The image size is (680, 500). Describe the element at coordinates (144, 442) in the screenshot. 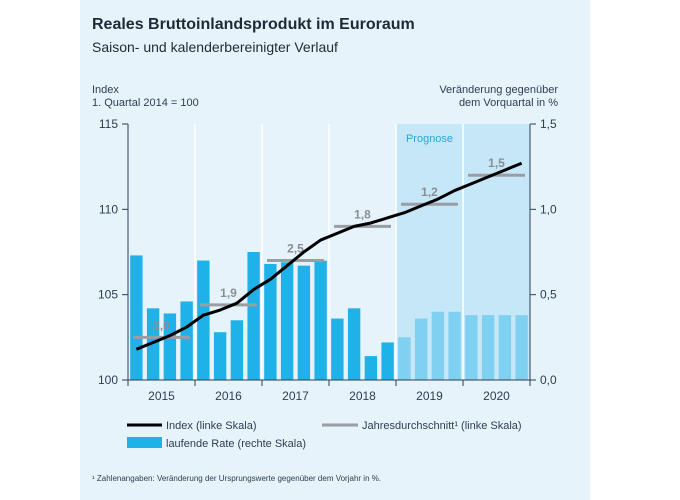

I see `legend-swatch-rate` at that location.